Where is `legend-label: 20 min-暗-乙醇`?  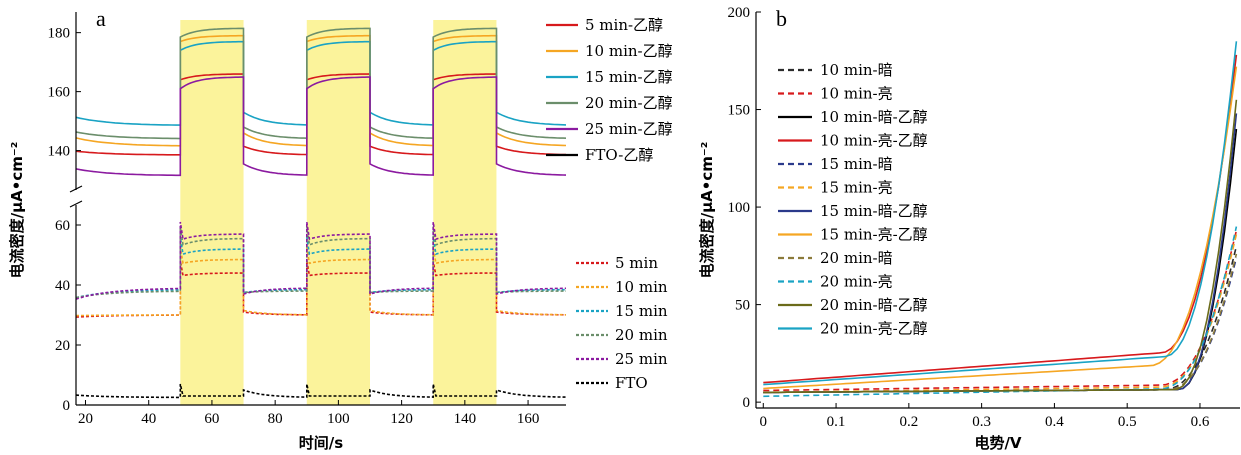 legend-label: 20 min-暗-乙醇 is located at coordinates (874, 305).